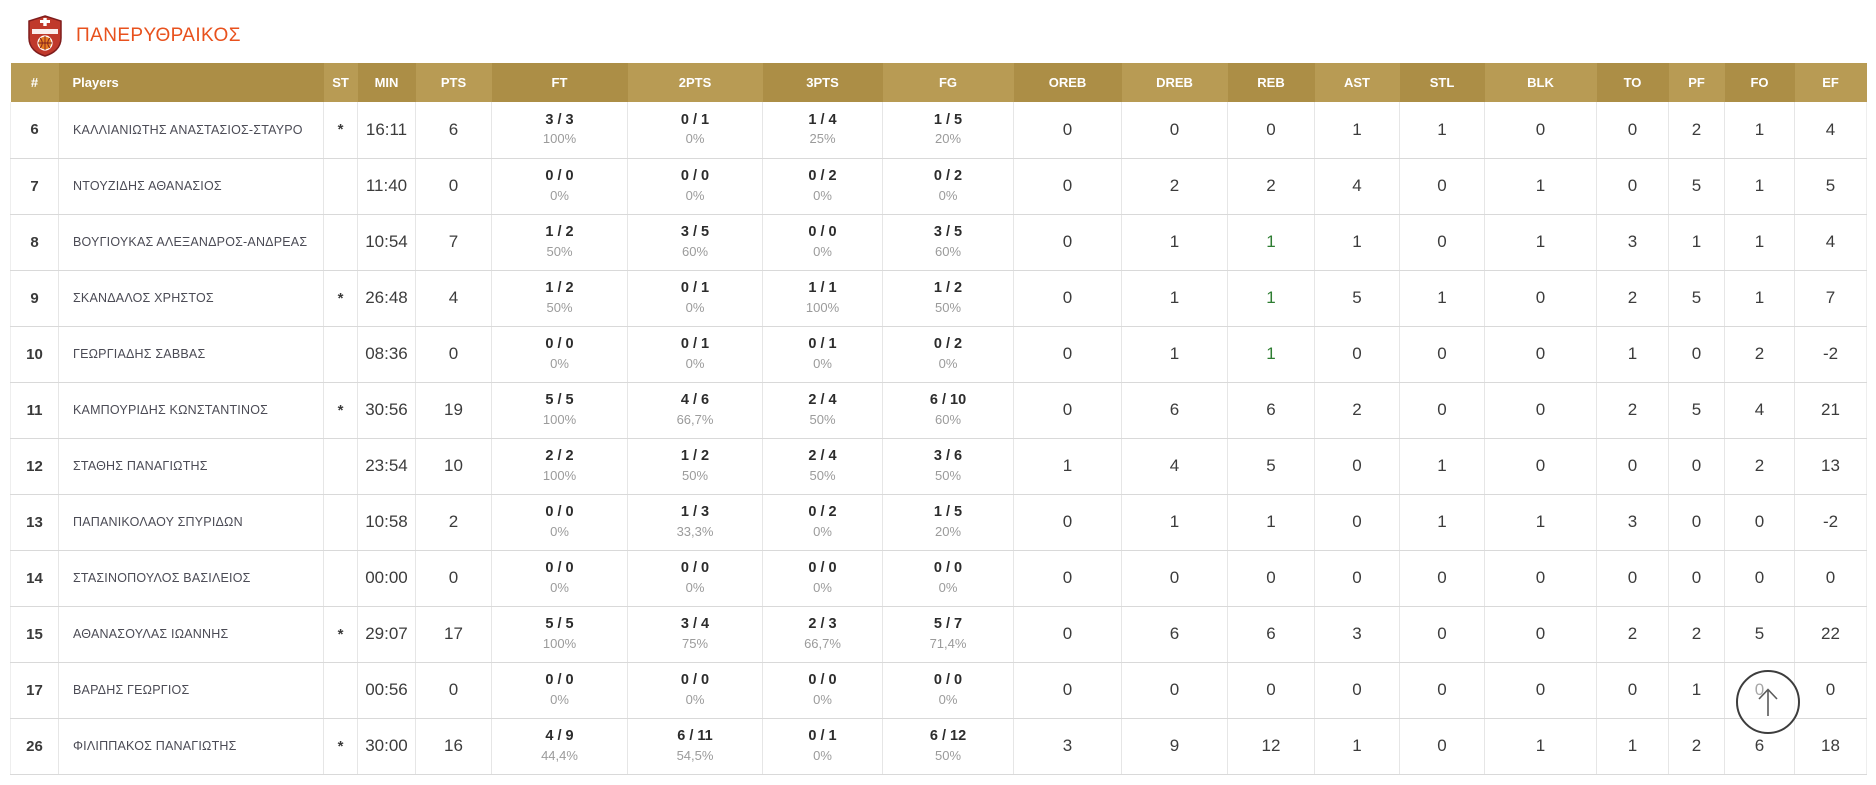 This screenshot has height=785, width=1876. Describe the element at coordinates (45, 35) in the screenshot. I see `team-logo-icon` at that location.